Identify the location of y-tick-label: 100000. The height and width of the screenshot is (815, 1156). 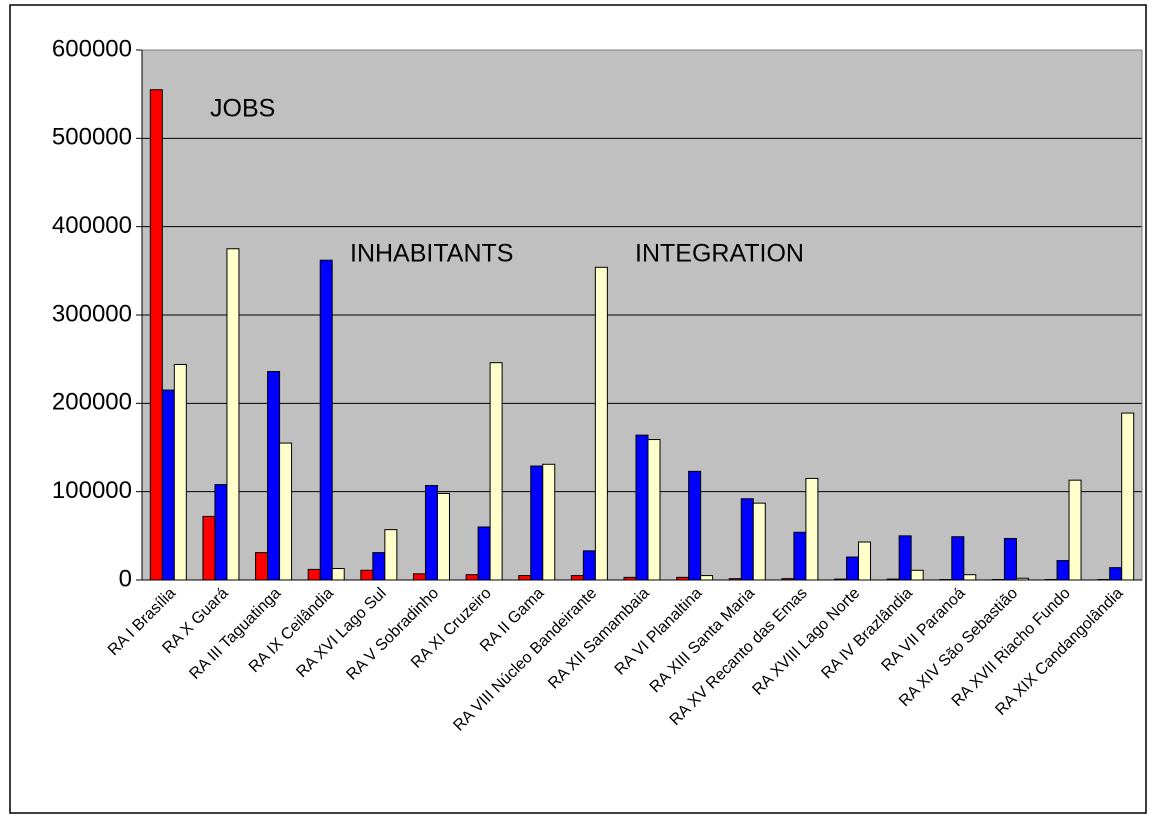
(92, 490).